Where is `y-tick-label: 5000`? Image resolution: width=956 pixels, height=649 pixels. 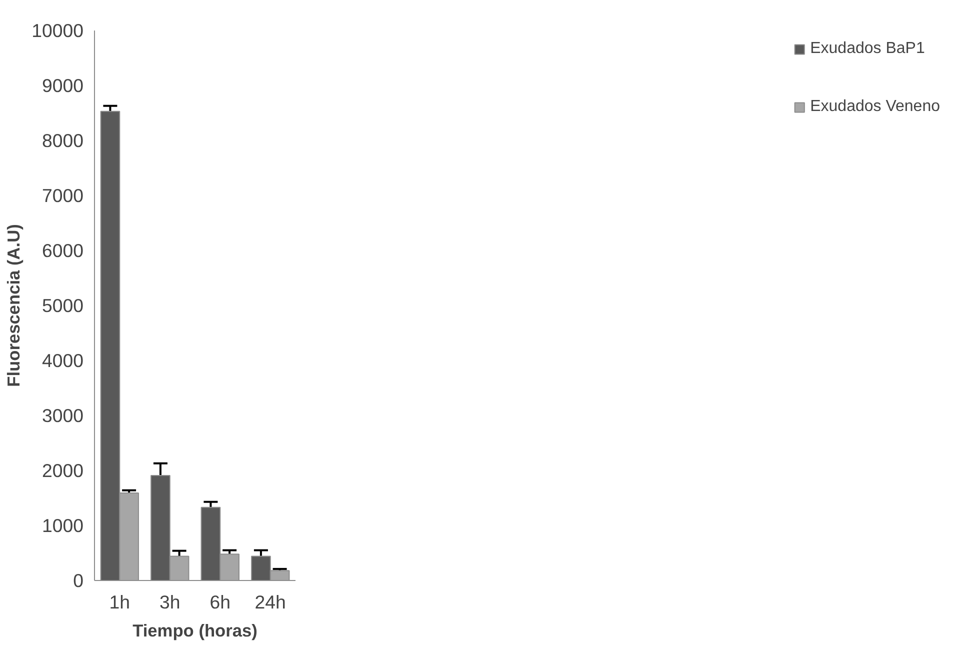 y-tick-label: 5000 is located at coordinates (63, 305).